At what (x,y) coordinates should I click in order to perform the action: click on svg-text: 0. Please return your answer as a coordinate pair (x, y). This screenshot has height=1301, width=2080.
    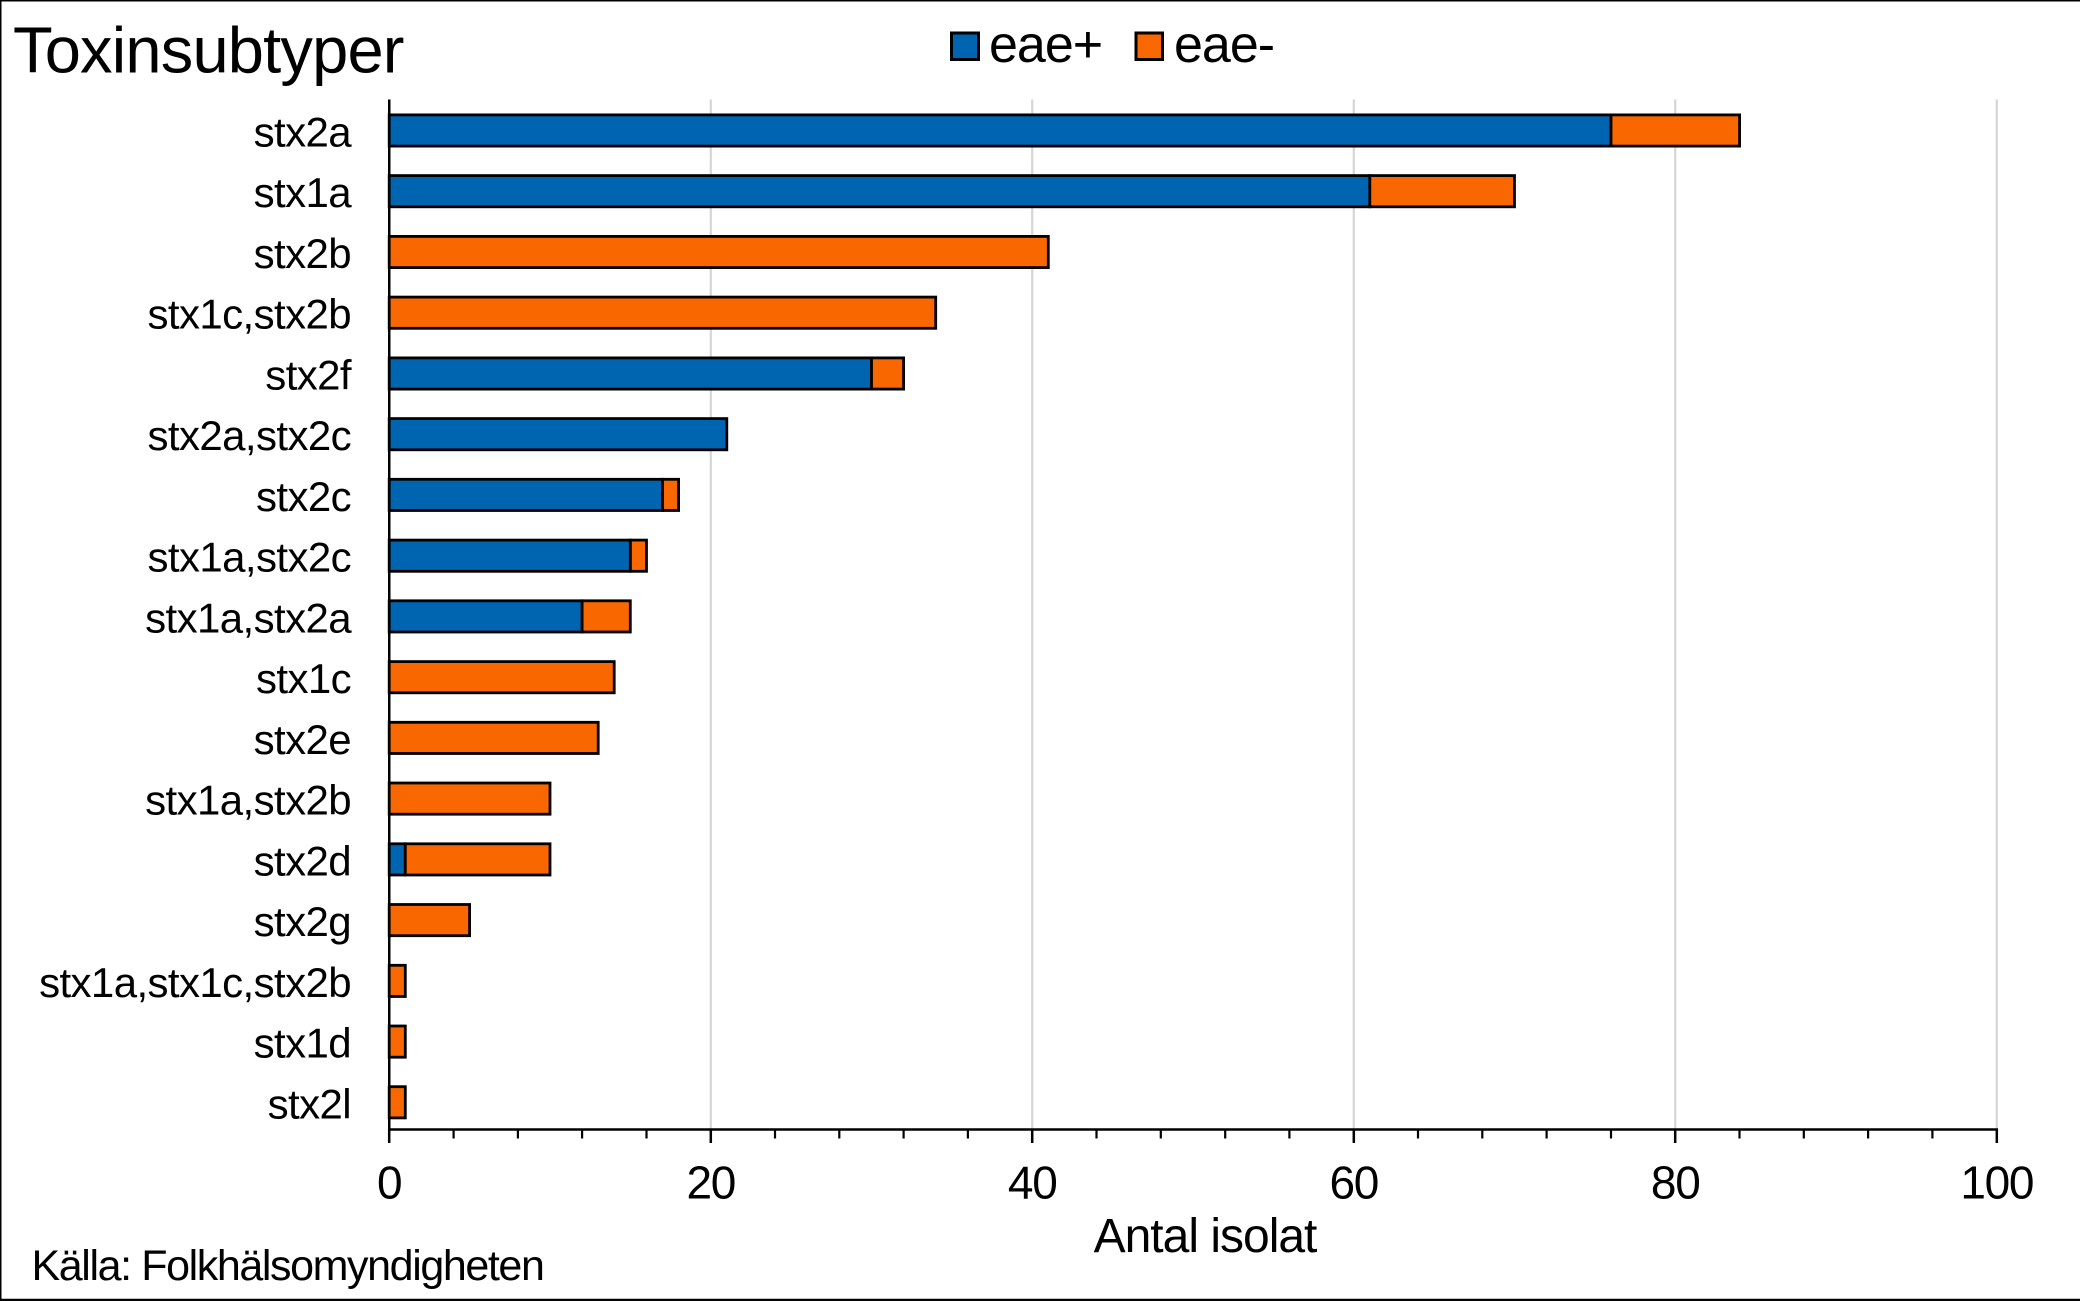
    Looking at the image, I should click on (389, 1183).